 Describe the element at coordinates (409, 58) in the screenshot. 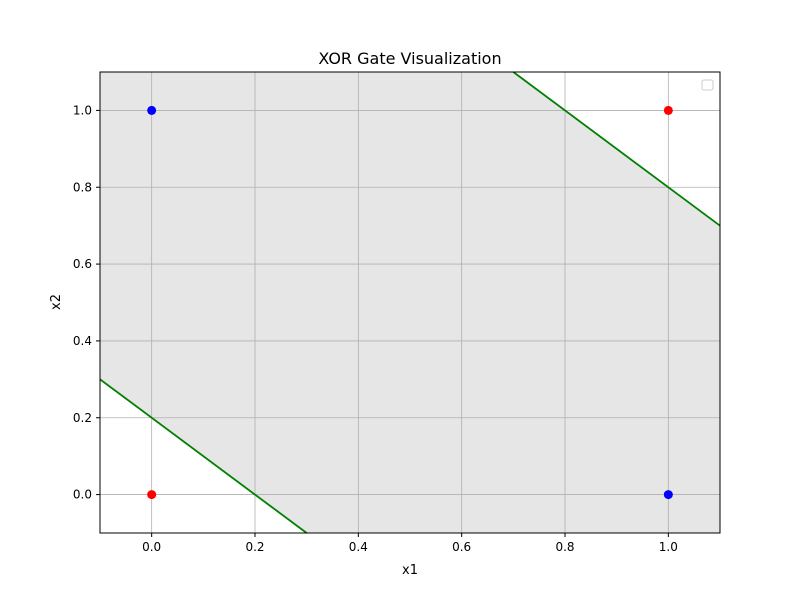

I see `chart-title: XOR Gate Visualization` at that location.